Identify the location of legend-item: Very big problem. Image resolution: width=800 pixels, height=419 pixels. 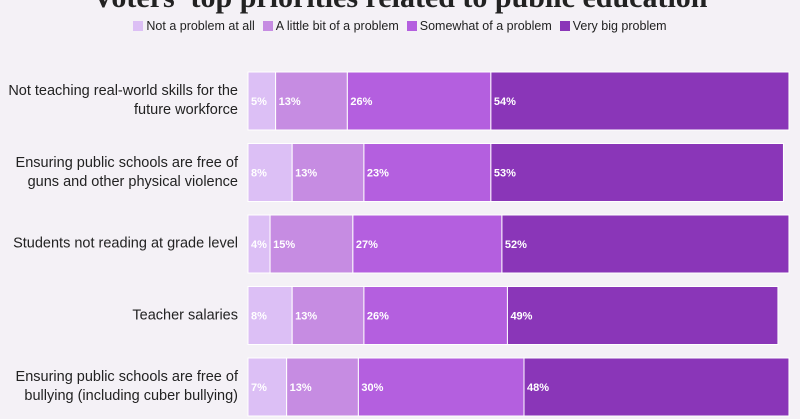
(613, 26).